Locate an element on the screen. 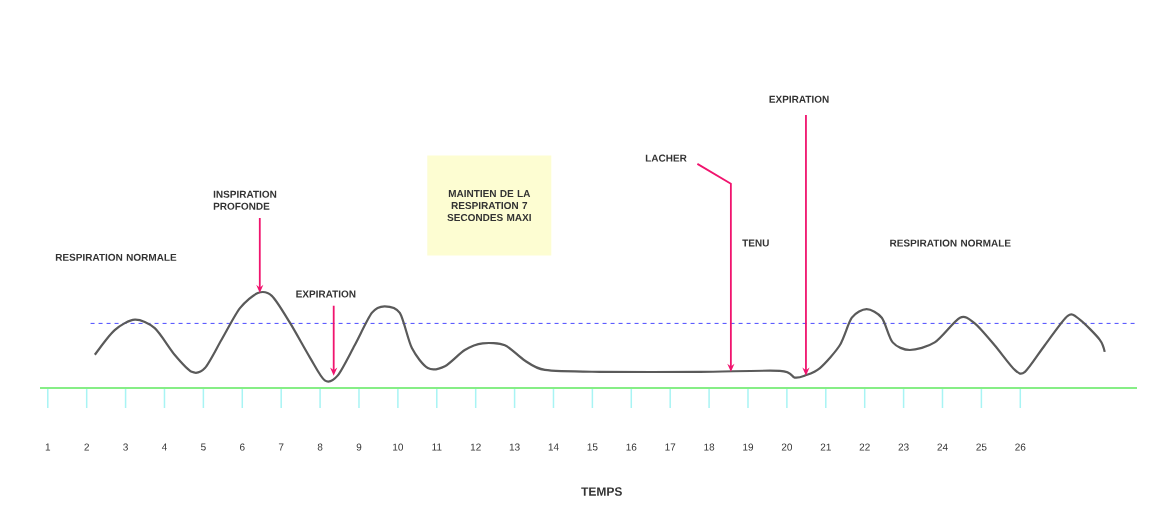 Image resolution: width=1168 pixels, height=522 pixels. annotation: LACHER is located at coordinates (666, 158).